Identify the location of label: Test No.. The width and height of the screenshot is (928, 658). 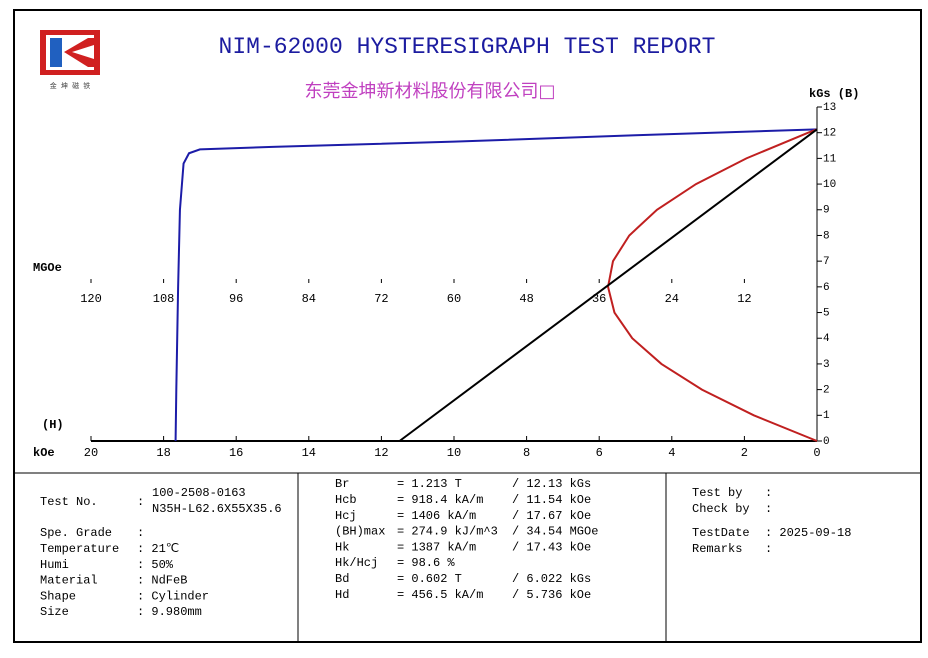
(69, 502).